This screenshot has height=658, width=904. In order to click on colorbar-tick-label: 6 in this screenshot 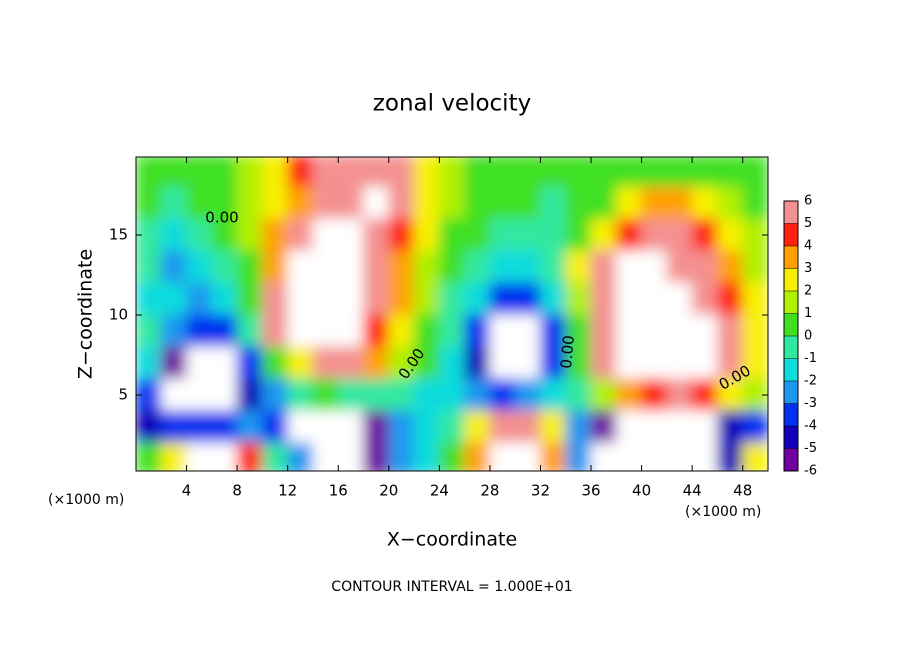, I will do `click(808, 201)`.